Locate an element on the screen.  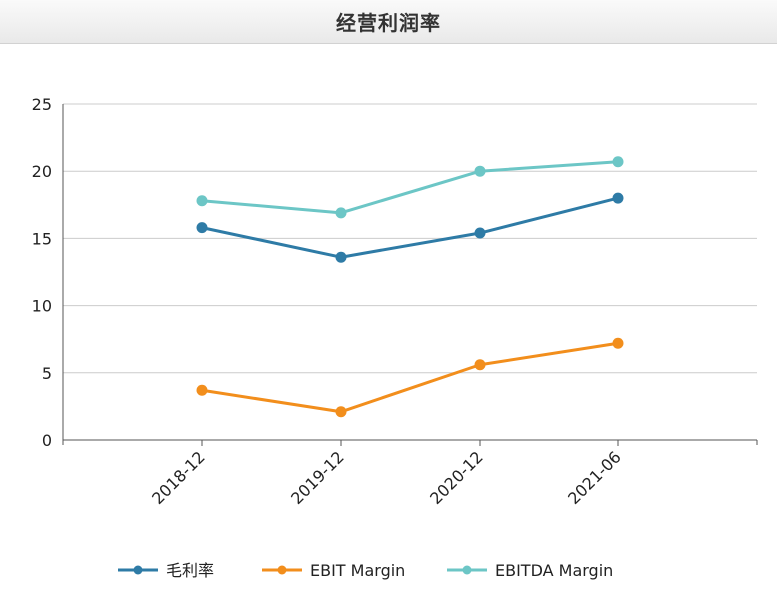
y-tick-label: 5 is located at coordinates (47, 373).